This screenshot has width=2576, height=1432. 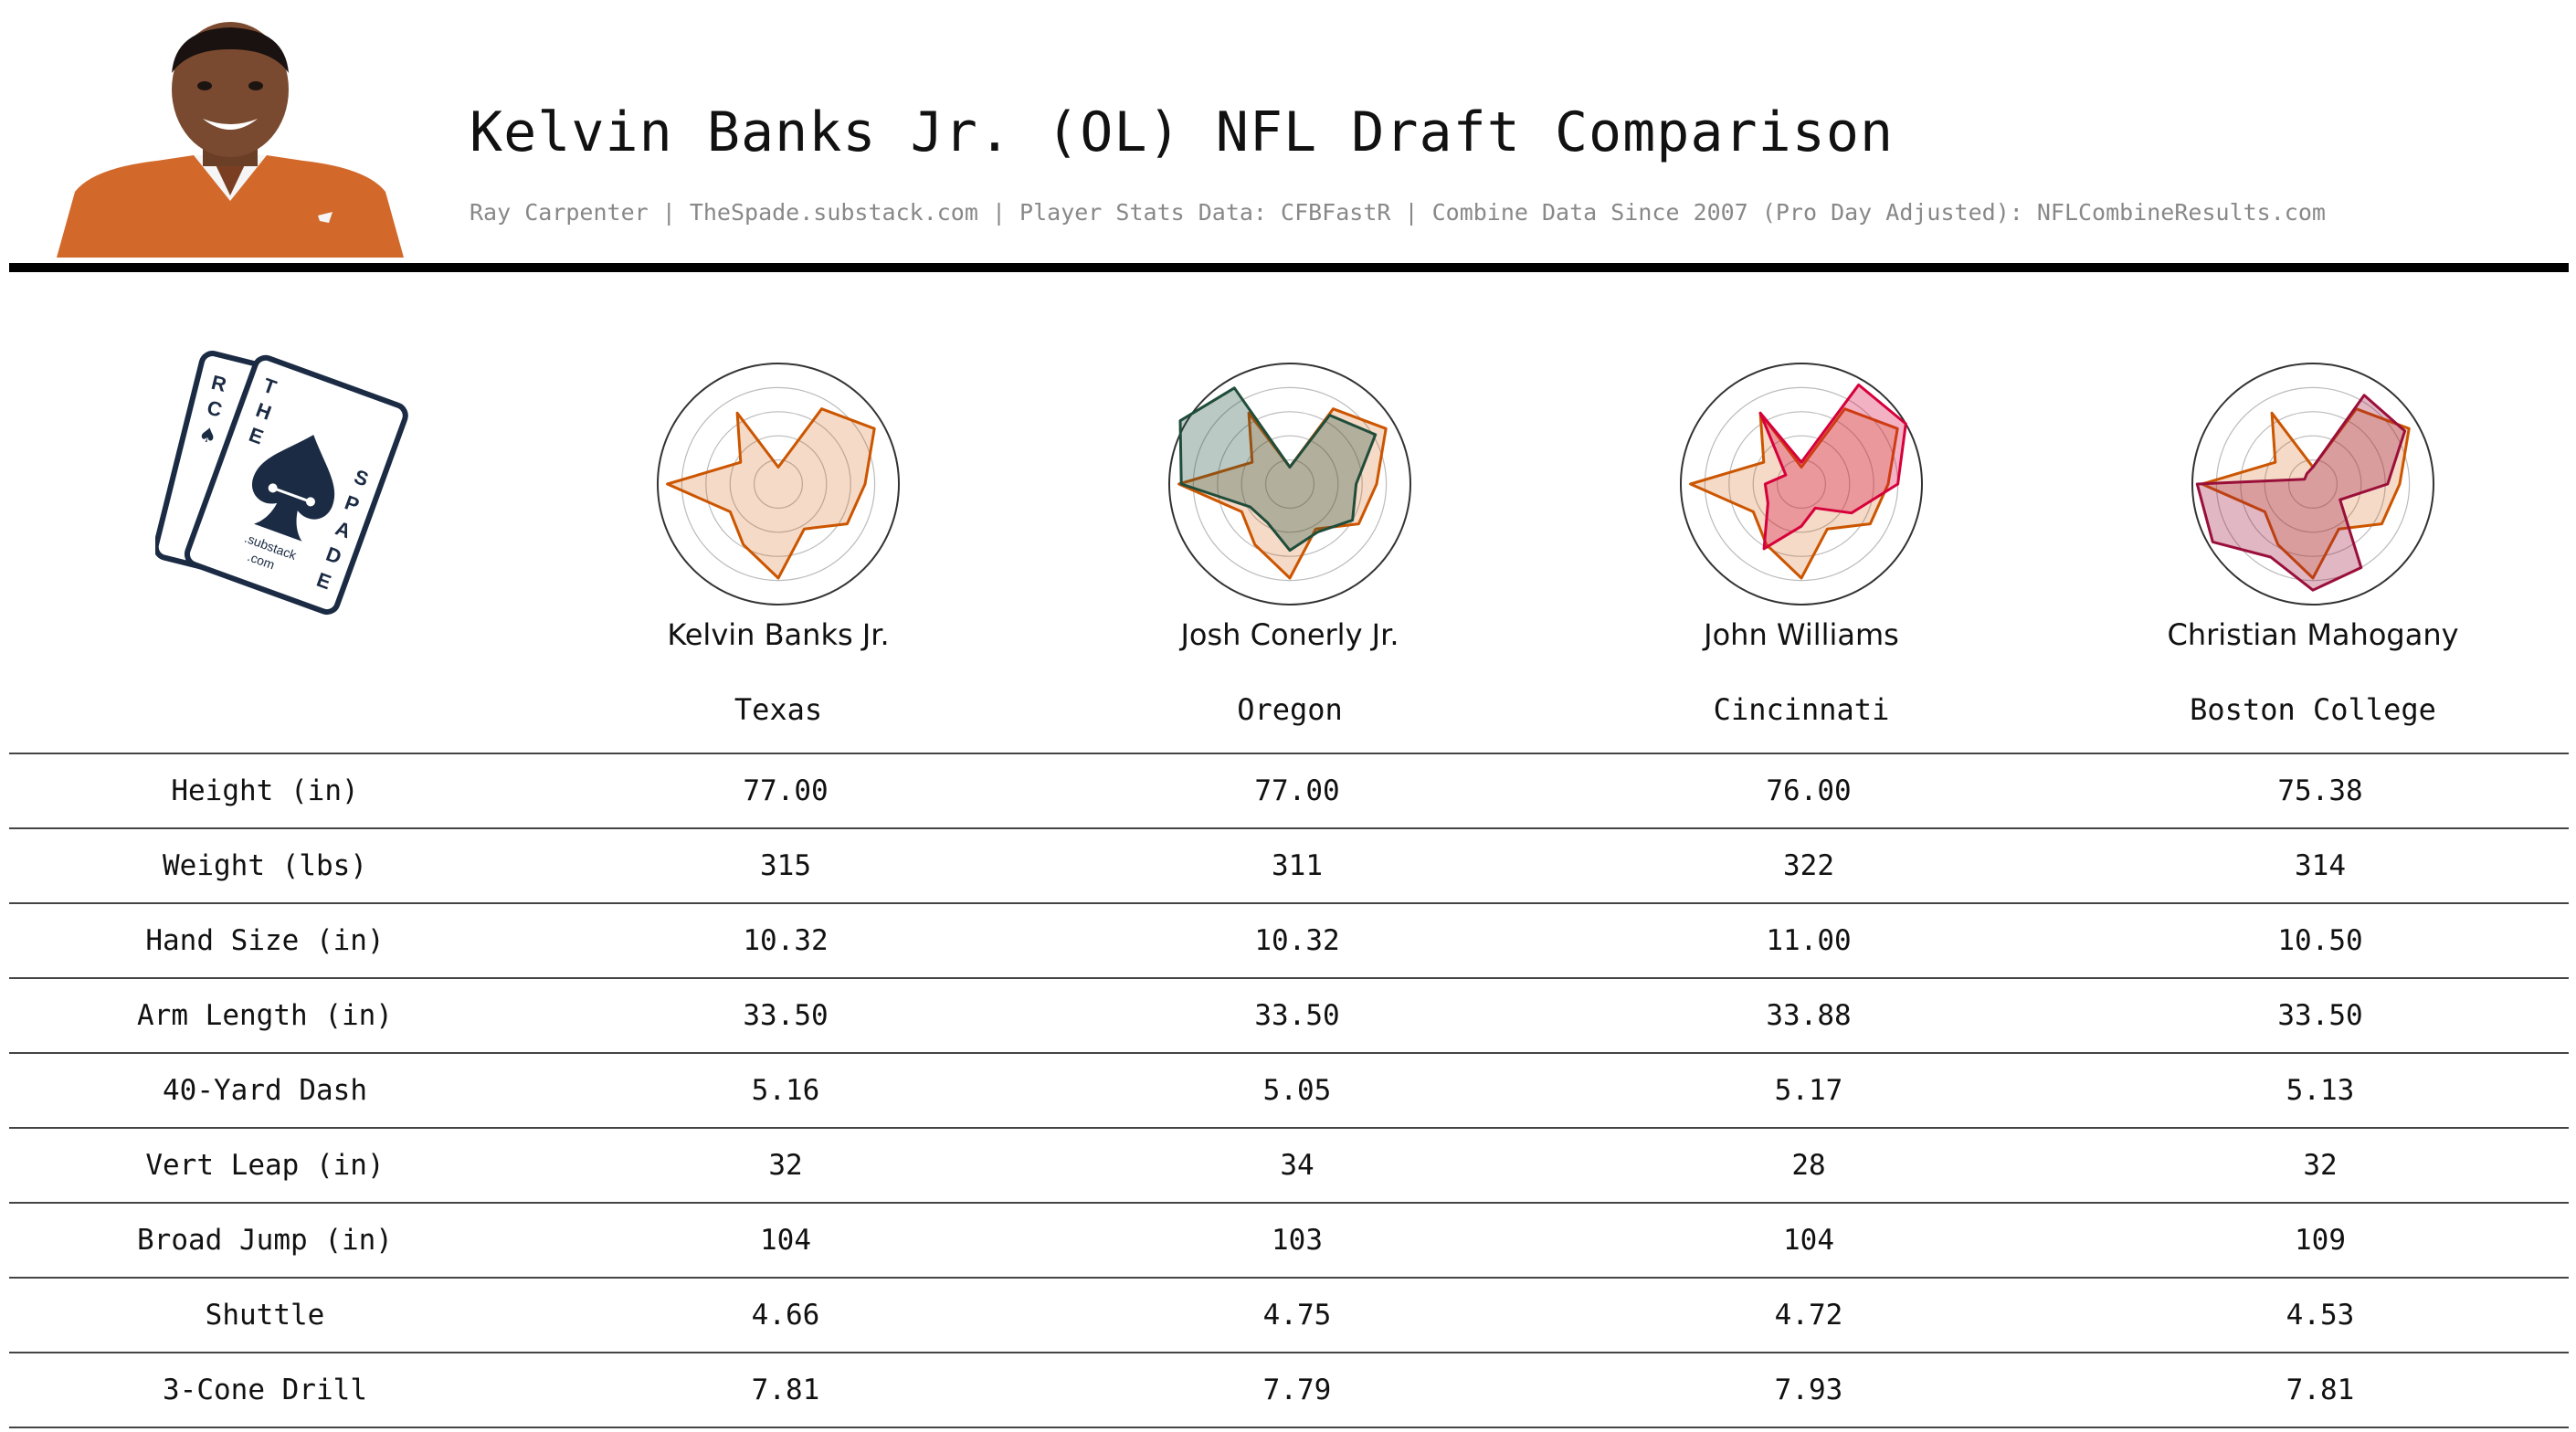 I want to click on player-headshot, so click(x=231, y=140).